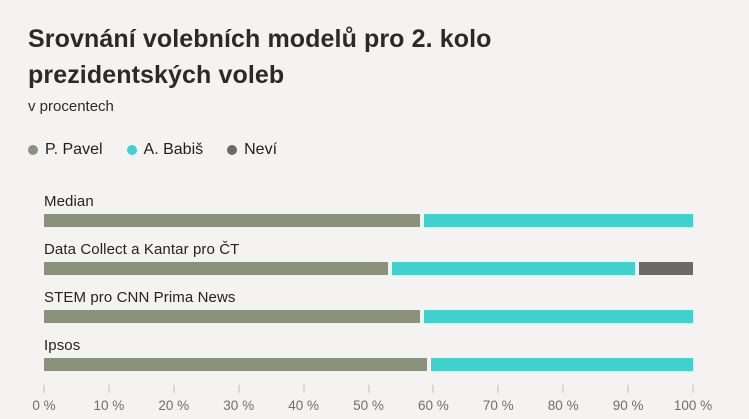 The width and height of the screenshot is (749, 419). What do you see at coordinates (74, 149) in the screenshot?
I see `legend-item-label: P. Pavel` at bounding box center [74, 149].